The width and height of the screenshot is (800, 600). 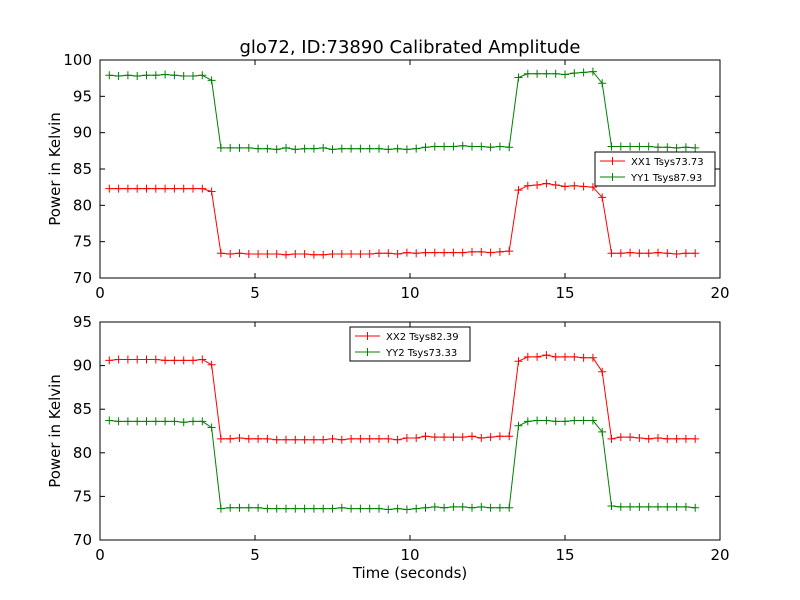 I want to click on legend-box, so click(x=410, y=344).